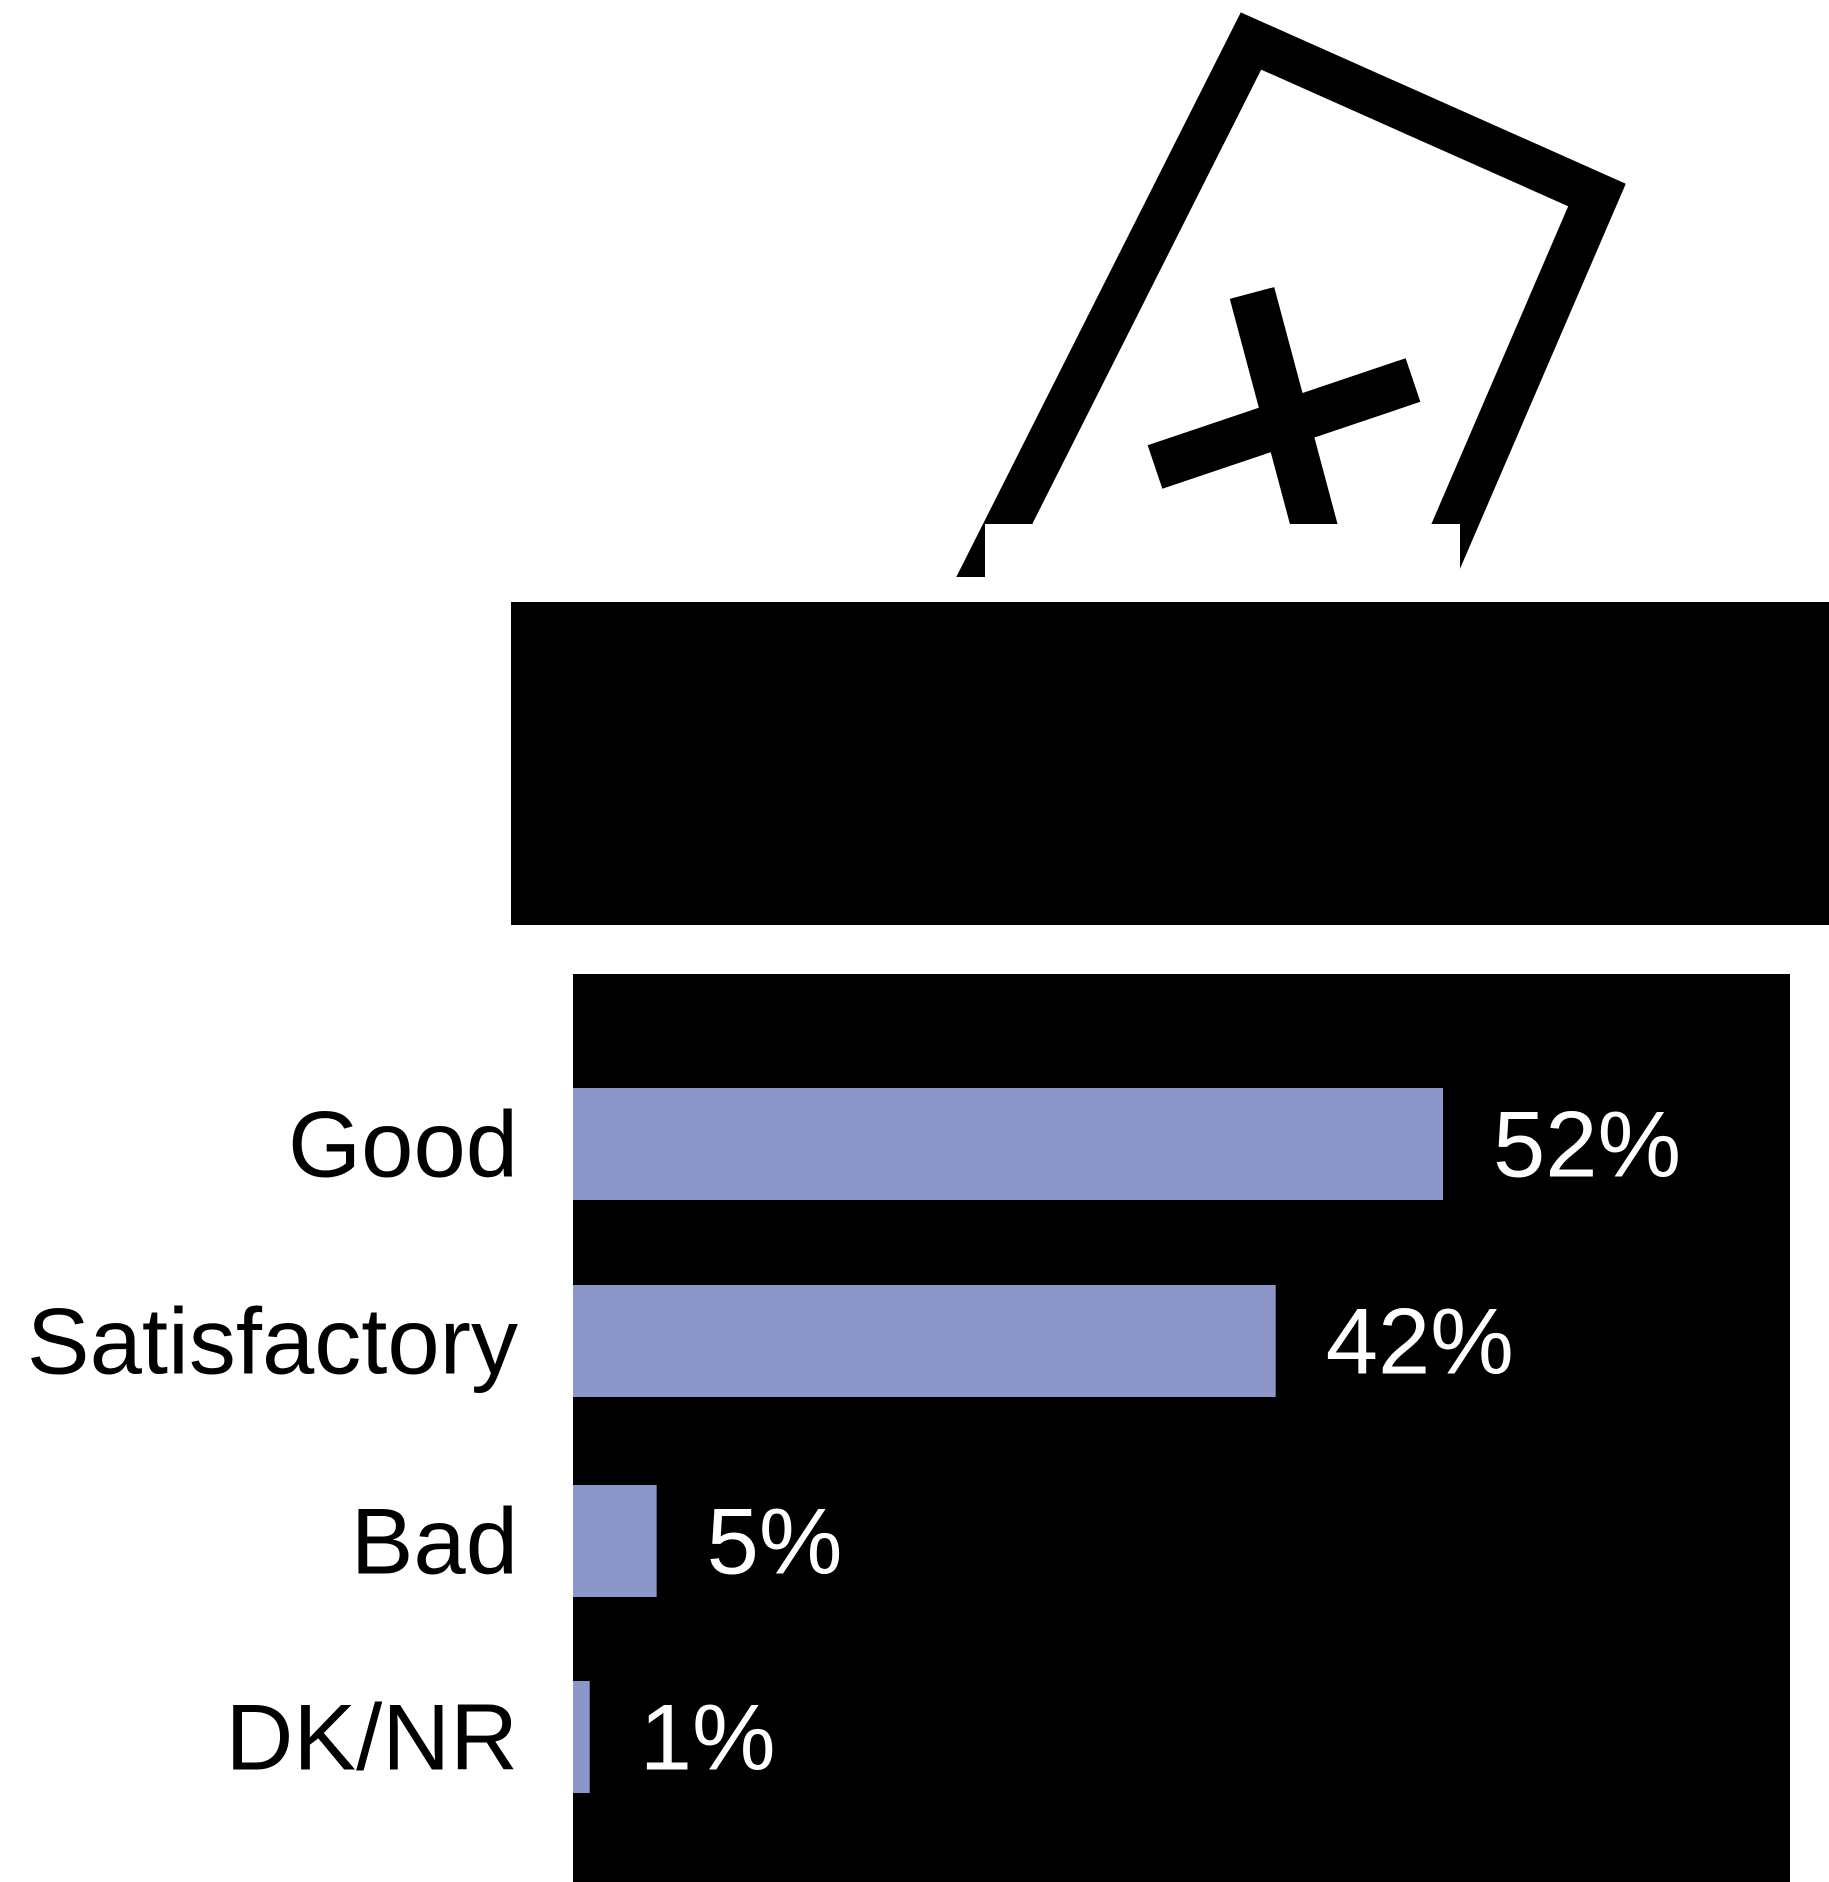 The image size is (1829, 1882). I want to click on value-label: 1%, so click(708, 1737).